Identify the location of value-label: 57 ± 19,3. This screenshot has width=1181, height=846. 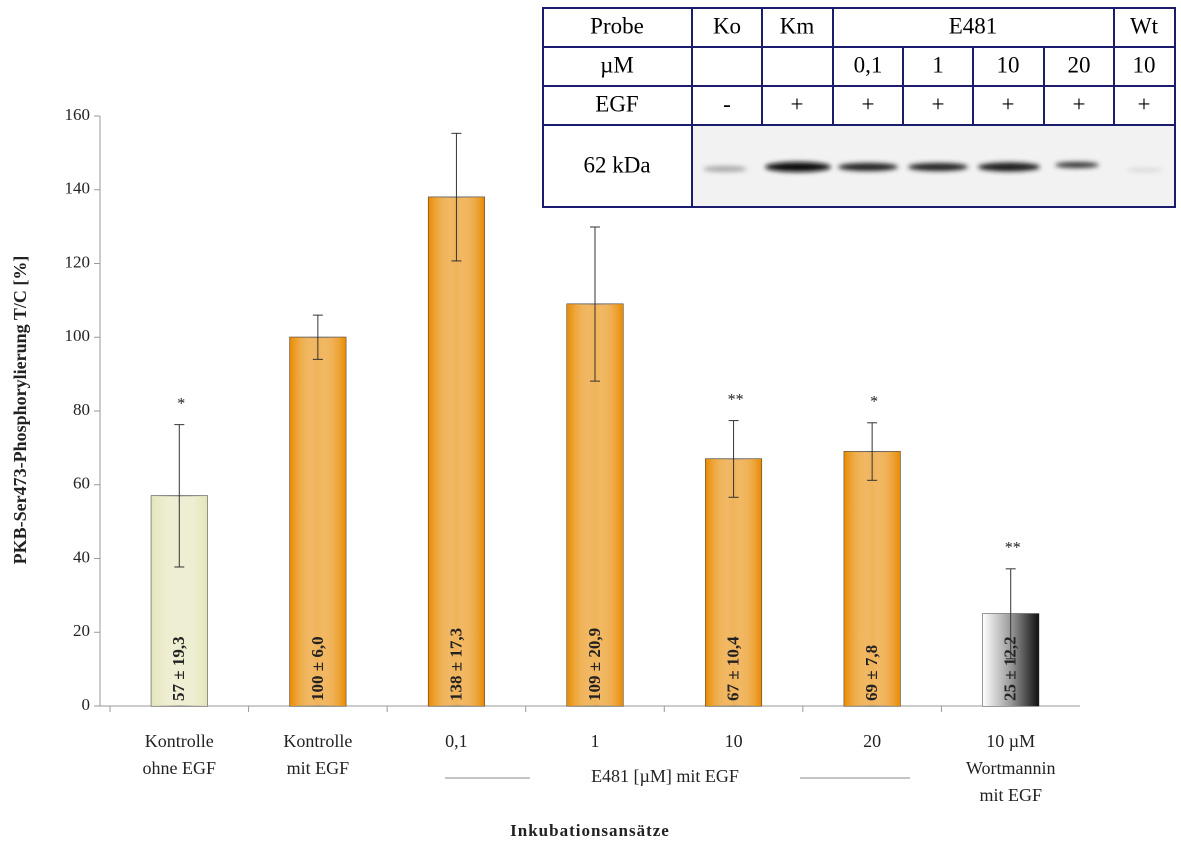
(178, 668).